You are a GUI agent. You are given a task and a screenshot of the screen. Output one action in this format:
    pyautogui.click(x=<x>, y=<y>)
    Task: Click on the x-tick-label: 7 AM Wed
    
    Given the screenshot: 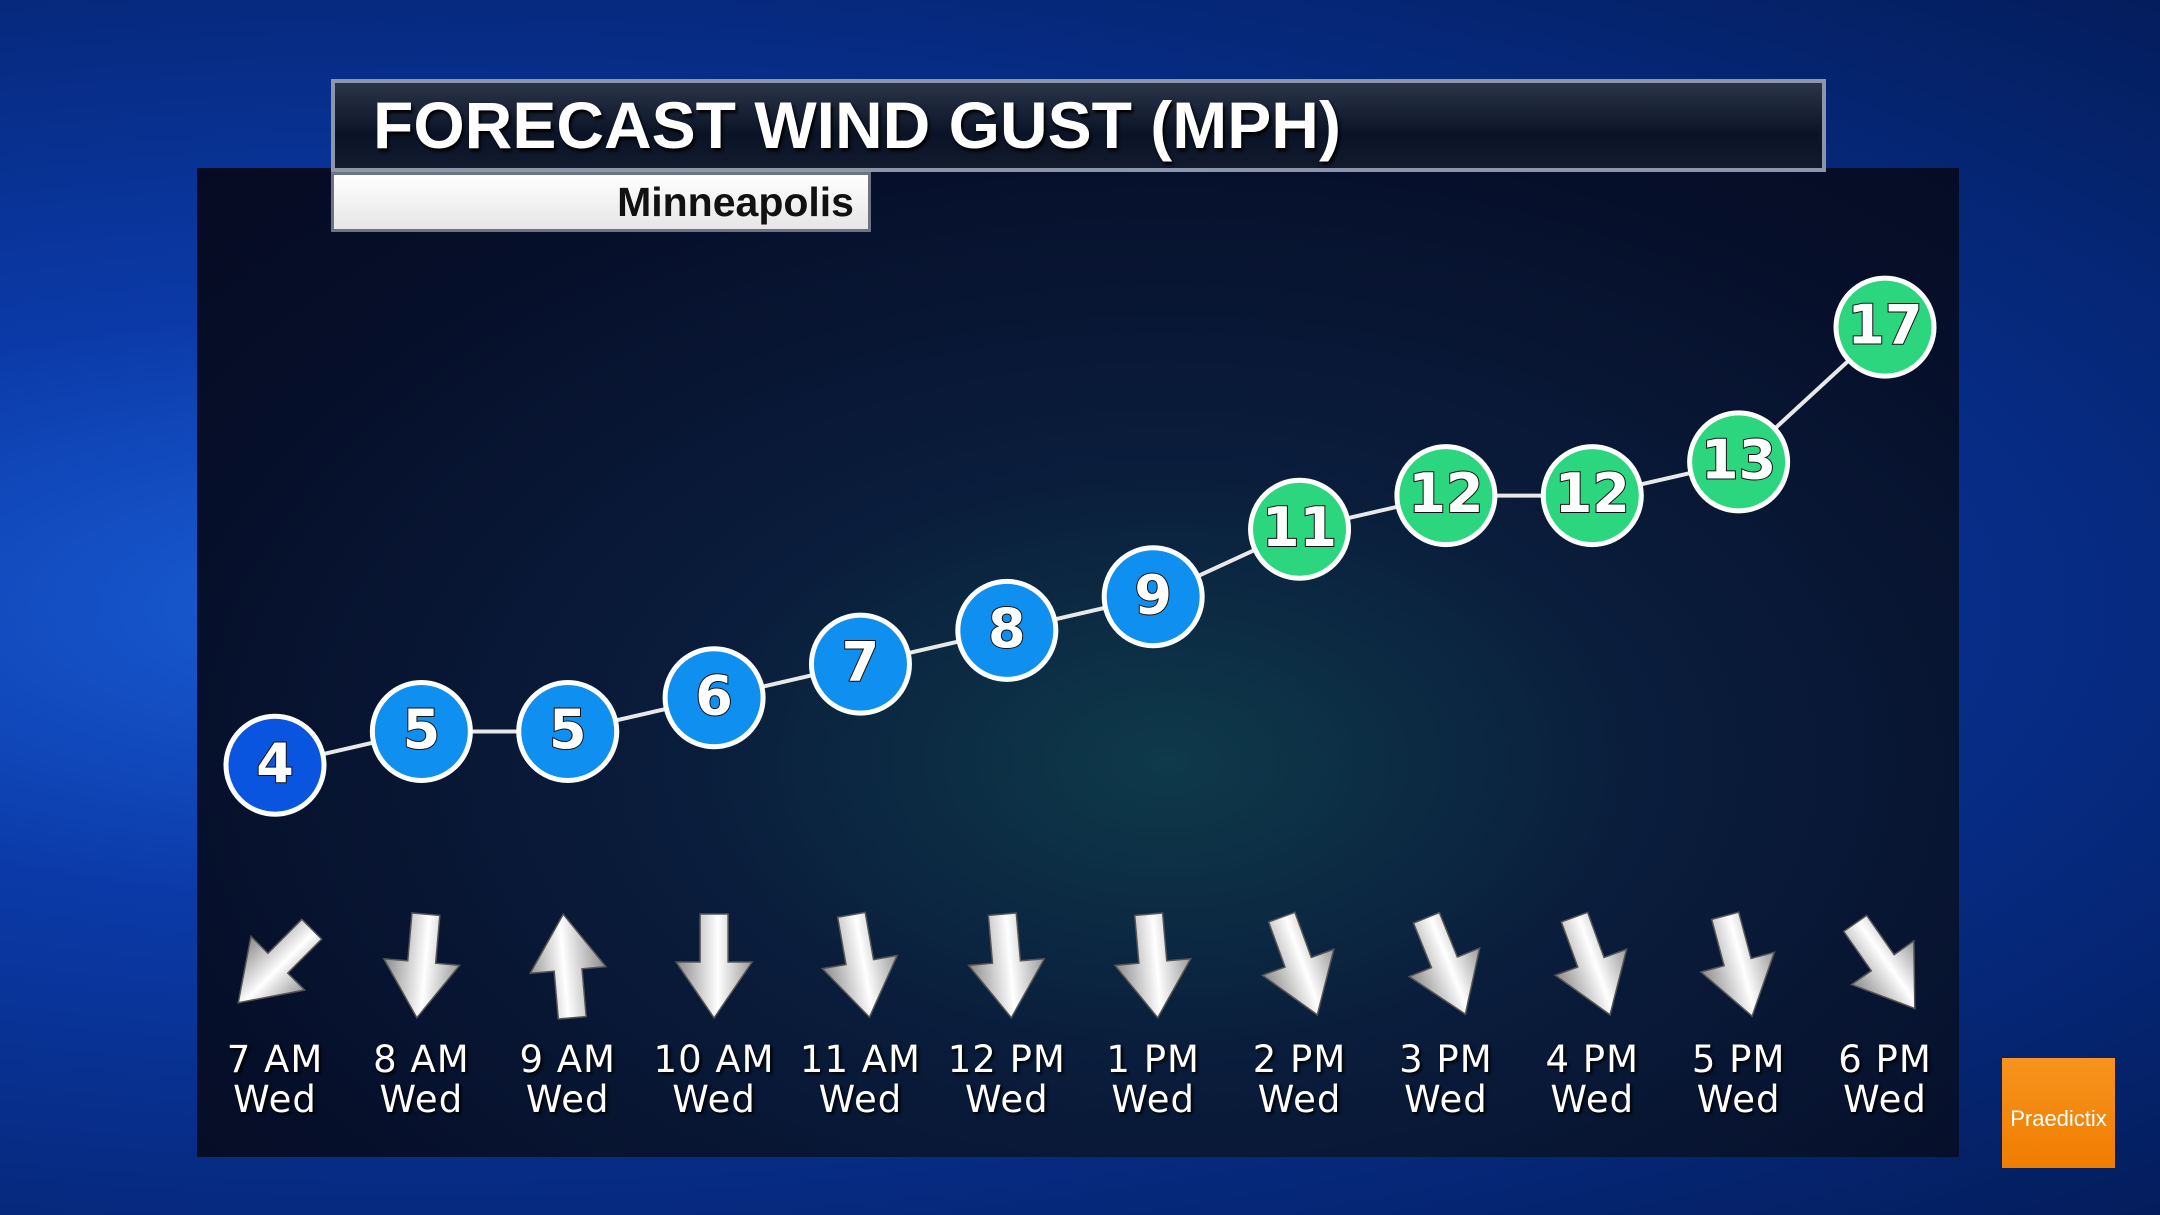 What is the action you would take?
    pyautogui.click(x=275, y=1079)
    